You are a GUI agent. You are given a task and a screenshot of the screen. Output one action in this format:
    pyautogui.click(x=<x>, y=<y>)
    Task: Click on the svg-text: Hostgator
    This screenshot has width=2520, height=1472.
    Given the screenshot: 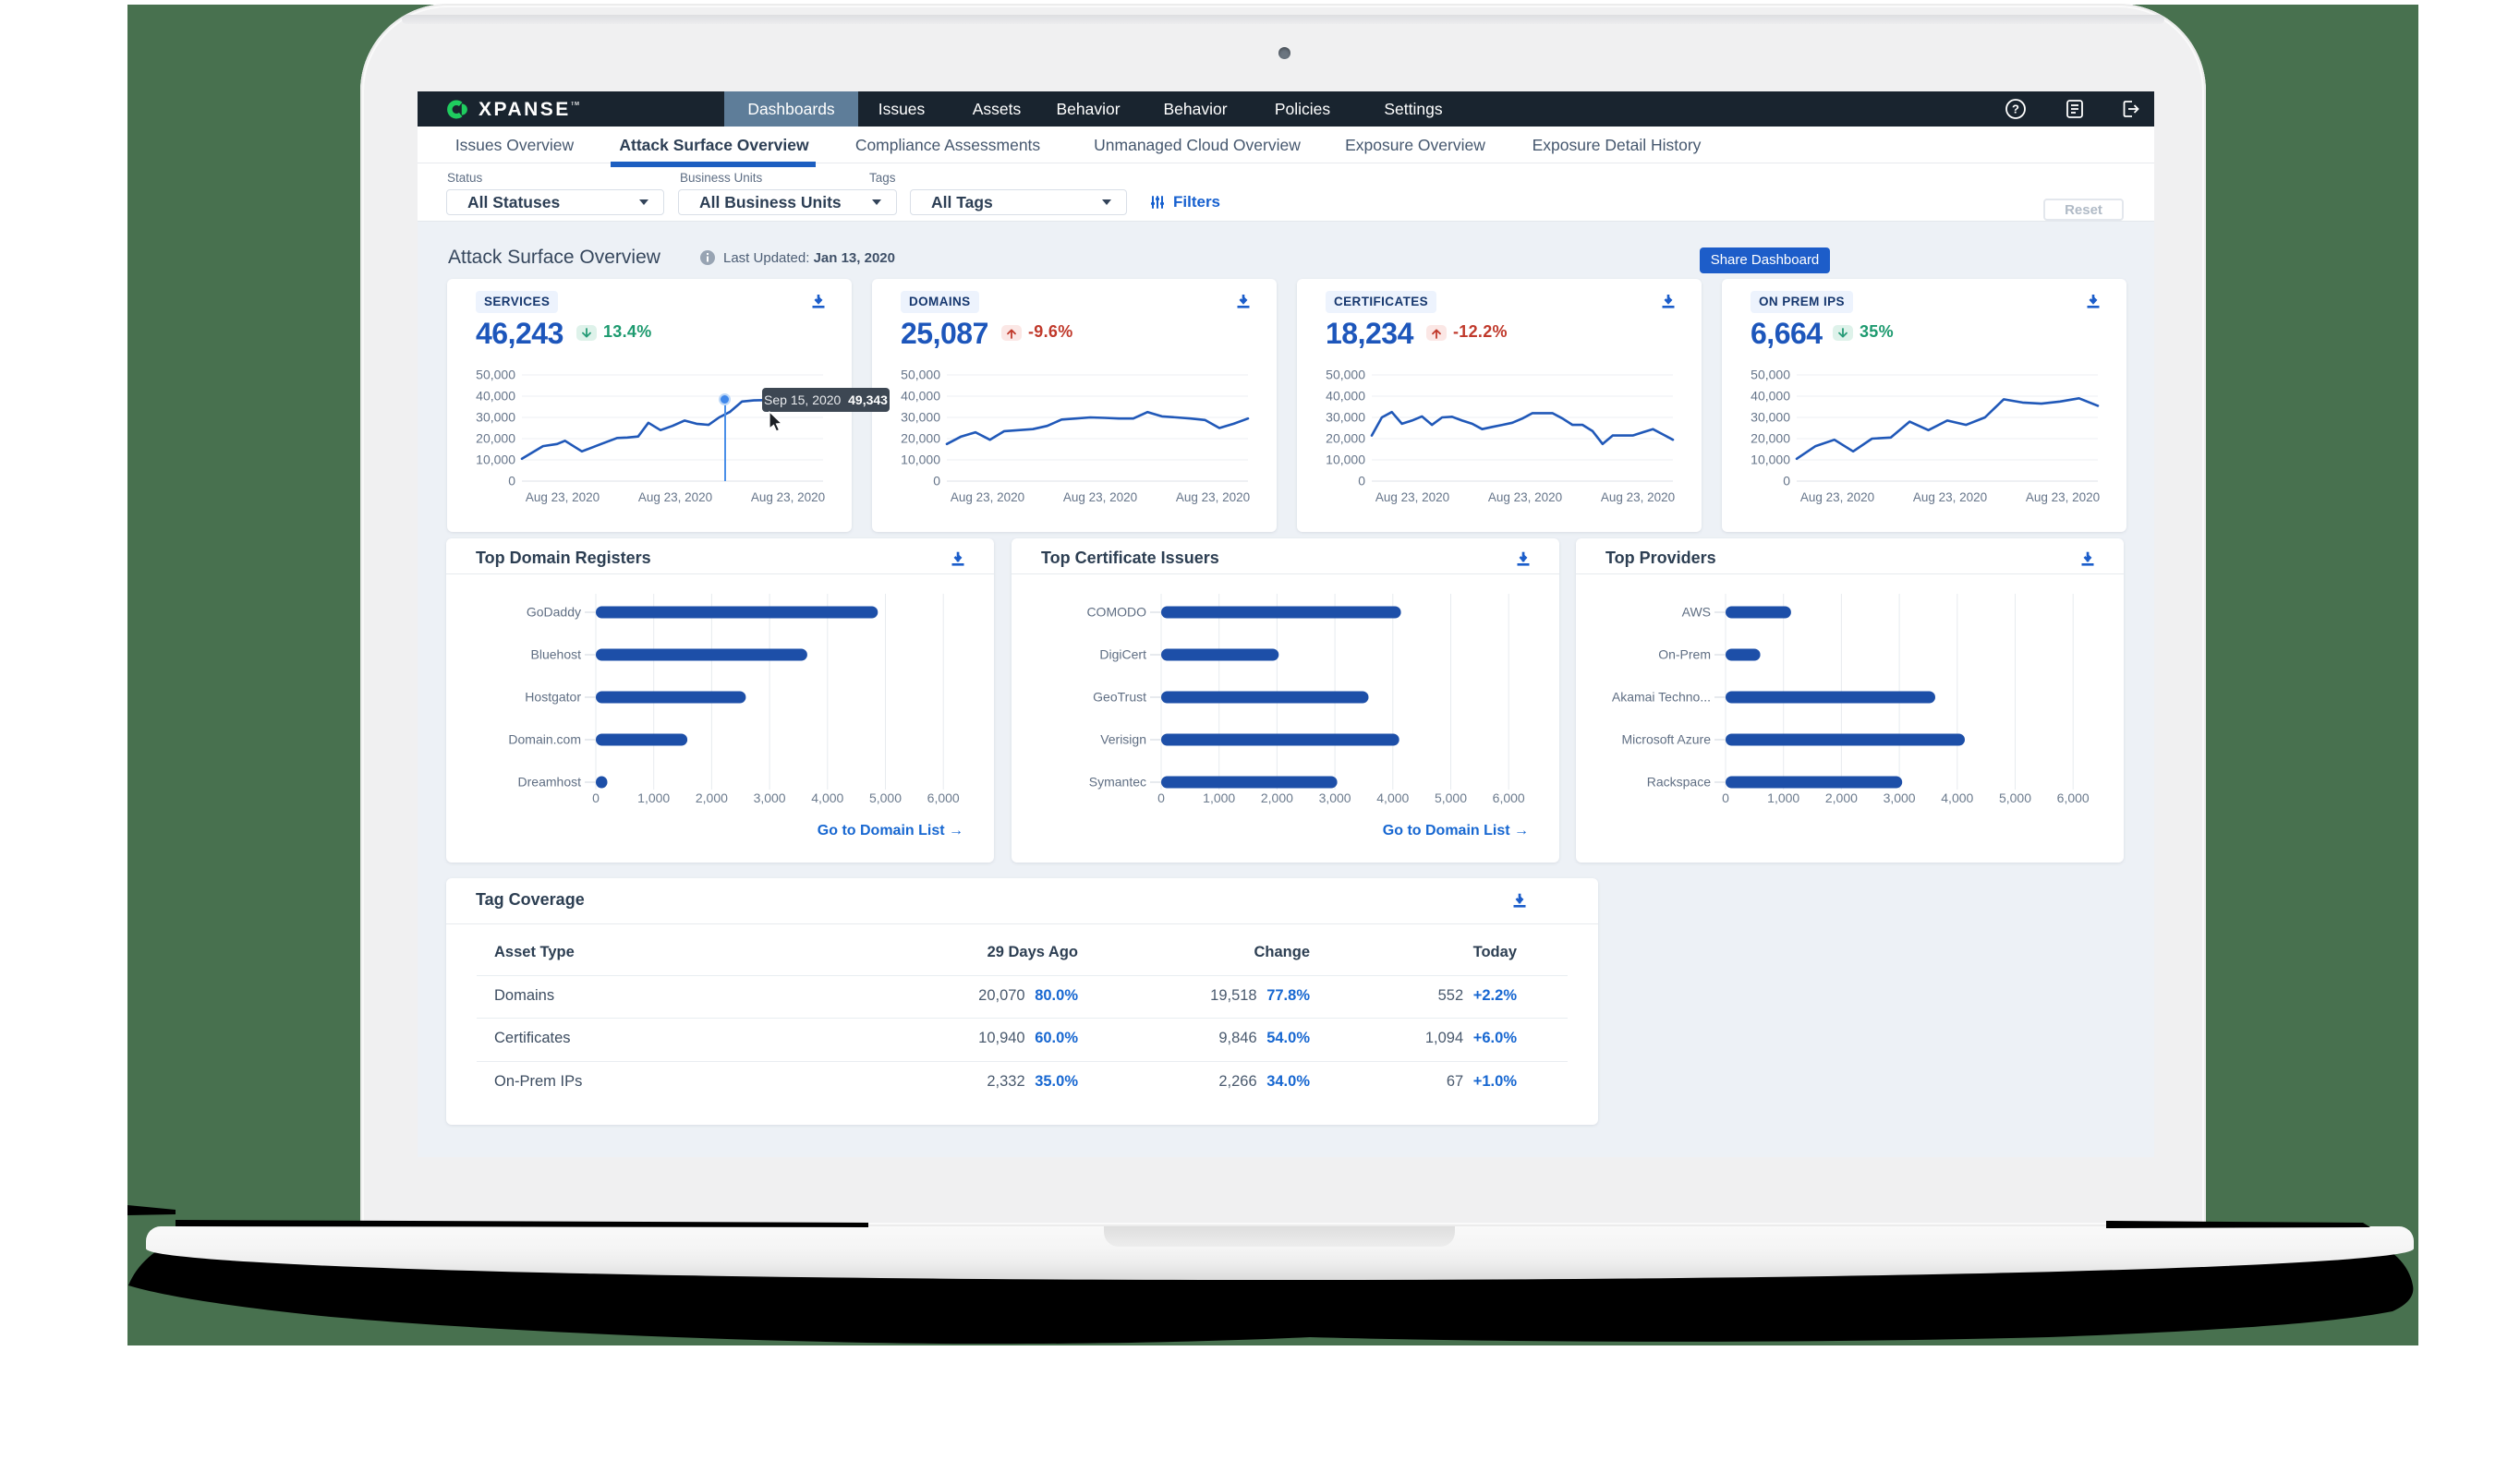 What is the action you would take?
    pyautogui.click(x=553, y=697)
    